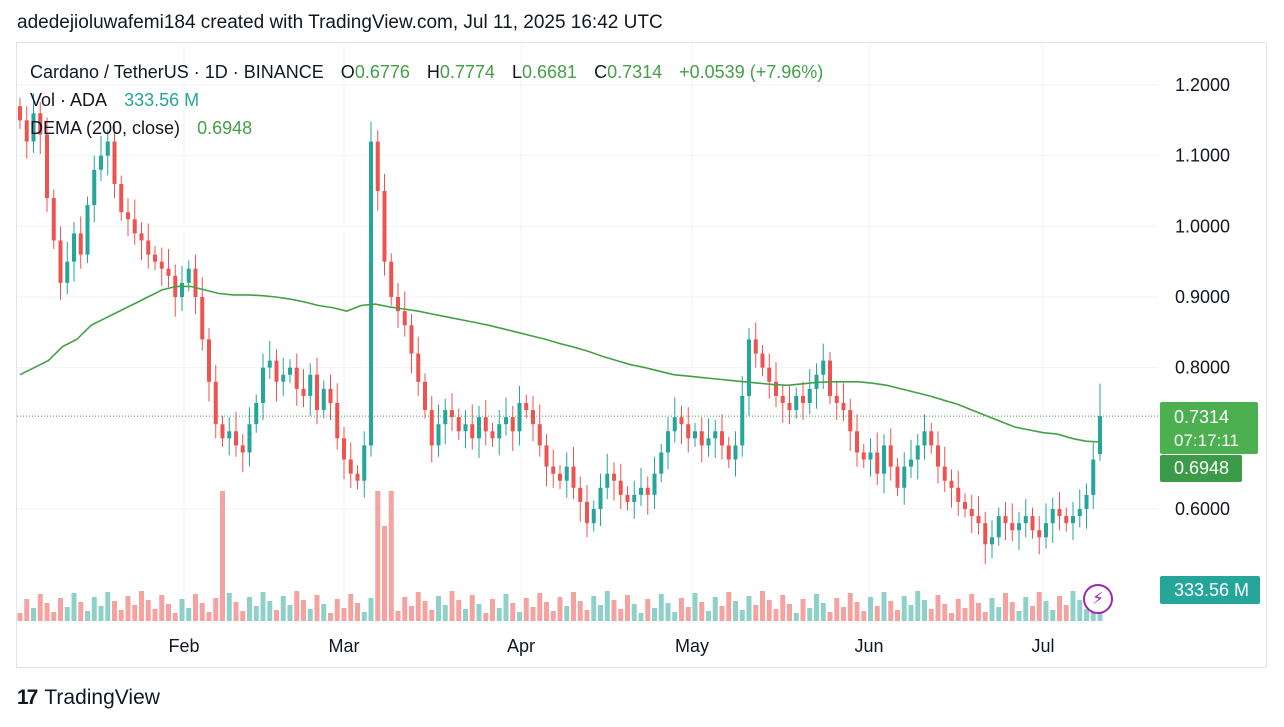 The height and width of the screenshot is (727, 1284). I want to click on tradingview-footer: 17 TradingView, so click(88, 698).